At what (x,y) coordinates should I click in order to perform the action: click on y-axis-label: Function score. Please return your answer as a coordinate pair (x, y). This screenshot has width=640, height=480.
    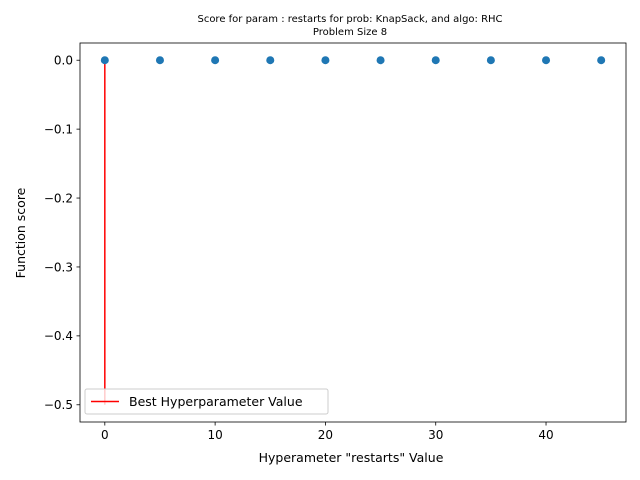
    Looking at the image, I should click on (20, 232).